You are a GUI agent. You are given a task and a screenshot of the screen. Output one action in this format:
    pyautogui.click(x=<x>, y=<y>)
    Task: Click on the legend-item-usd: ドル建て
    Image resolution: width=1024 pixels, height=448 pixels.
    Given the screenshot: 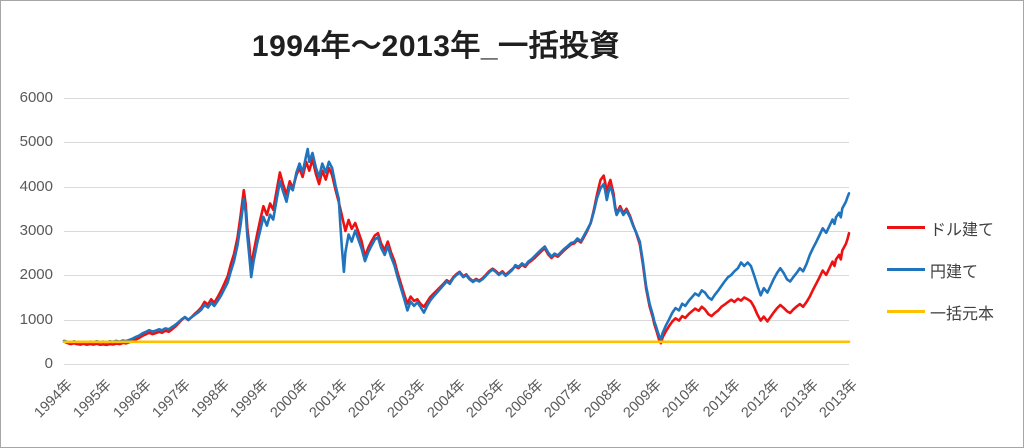 What is the action you would take?
    pyautogui.click(x=940, y=227)
    